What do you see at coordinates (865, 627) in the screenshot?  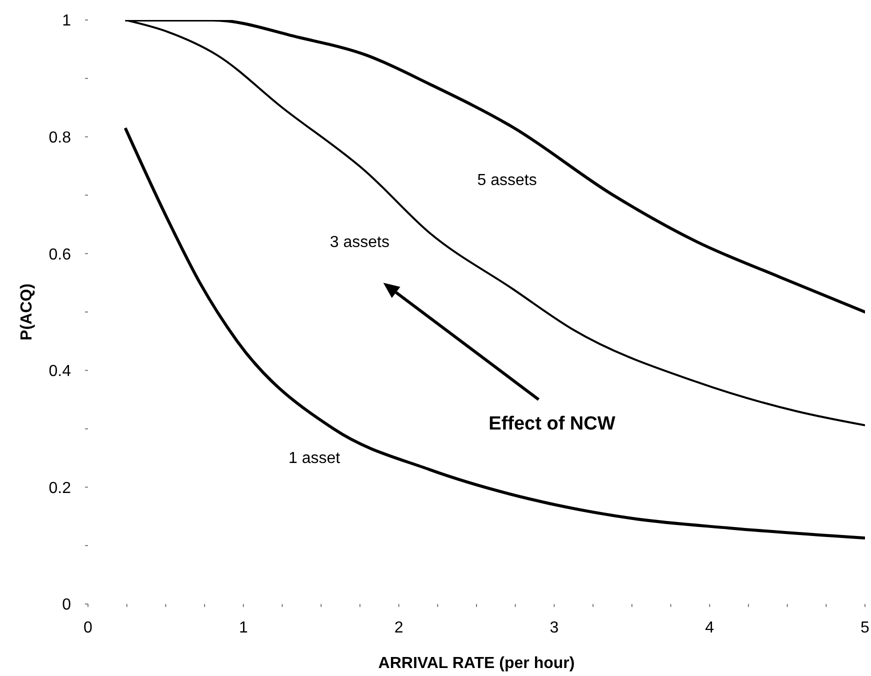 I see `x-tick-label: 5` at bounding box center [865, 627].